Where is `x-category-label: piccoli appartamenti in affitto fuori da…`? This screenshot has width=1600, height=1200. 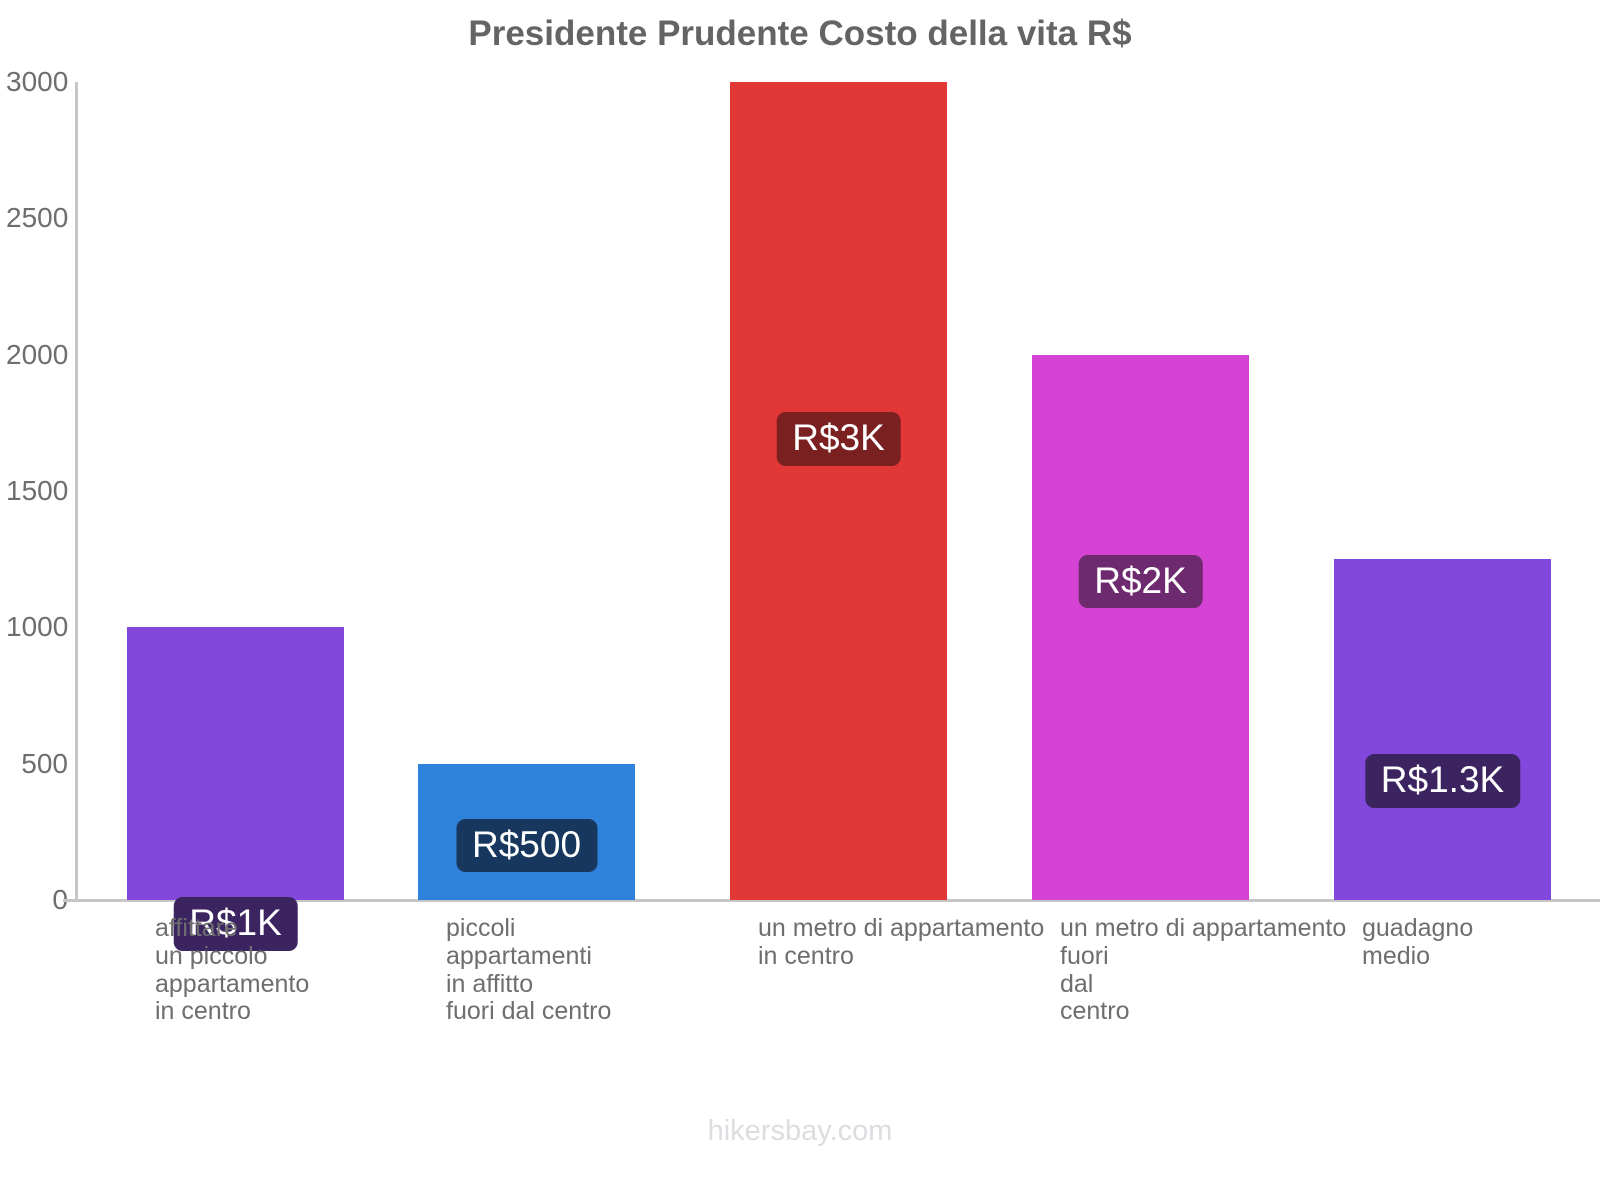
x-category-label: piccoli appartamenti in affitto fuori da… is located at coordinates (529, 970).